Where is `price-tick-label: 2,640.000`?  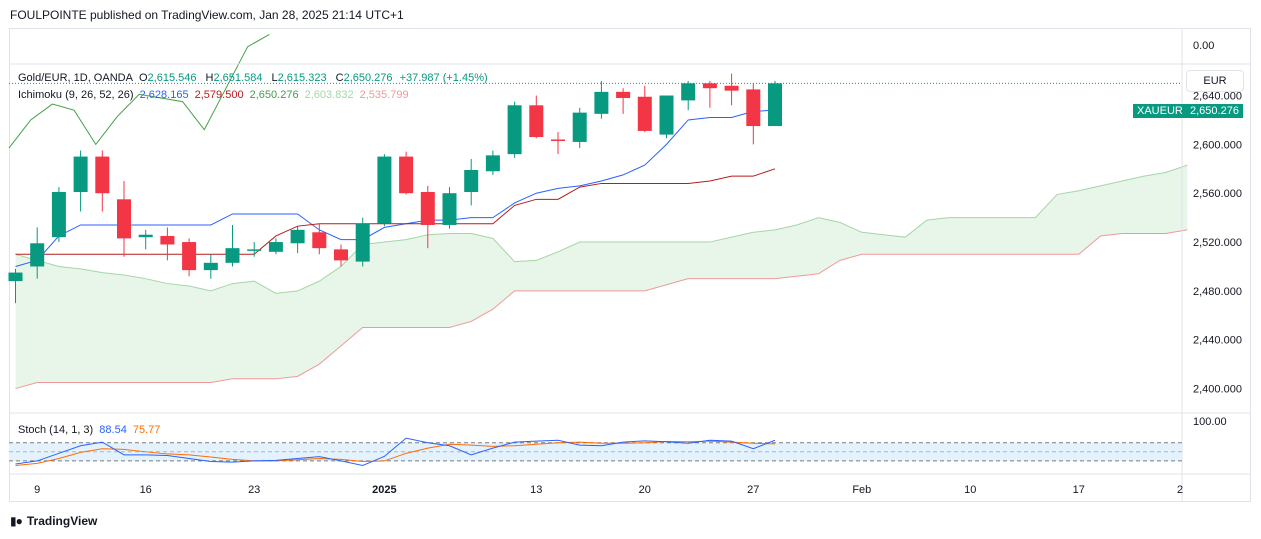 price-tick-label: 2,640.000 is located at coordinates (1217, 97).